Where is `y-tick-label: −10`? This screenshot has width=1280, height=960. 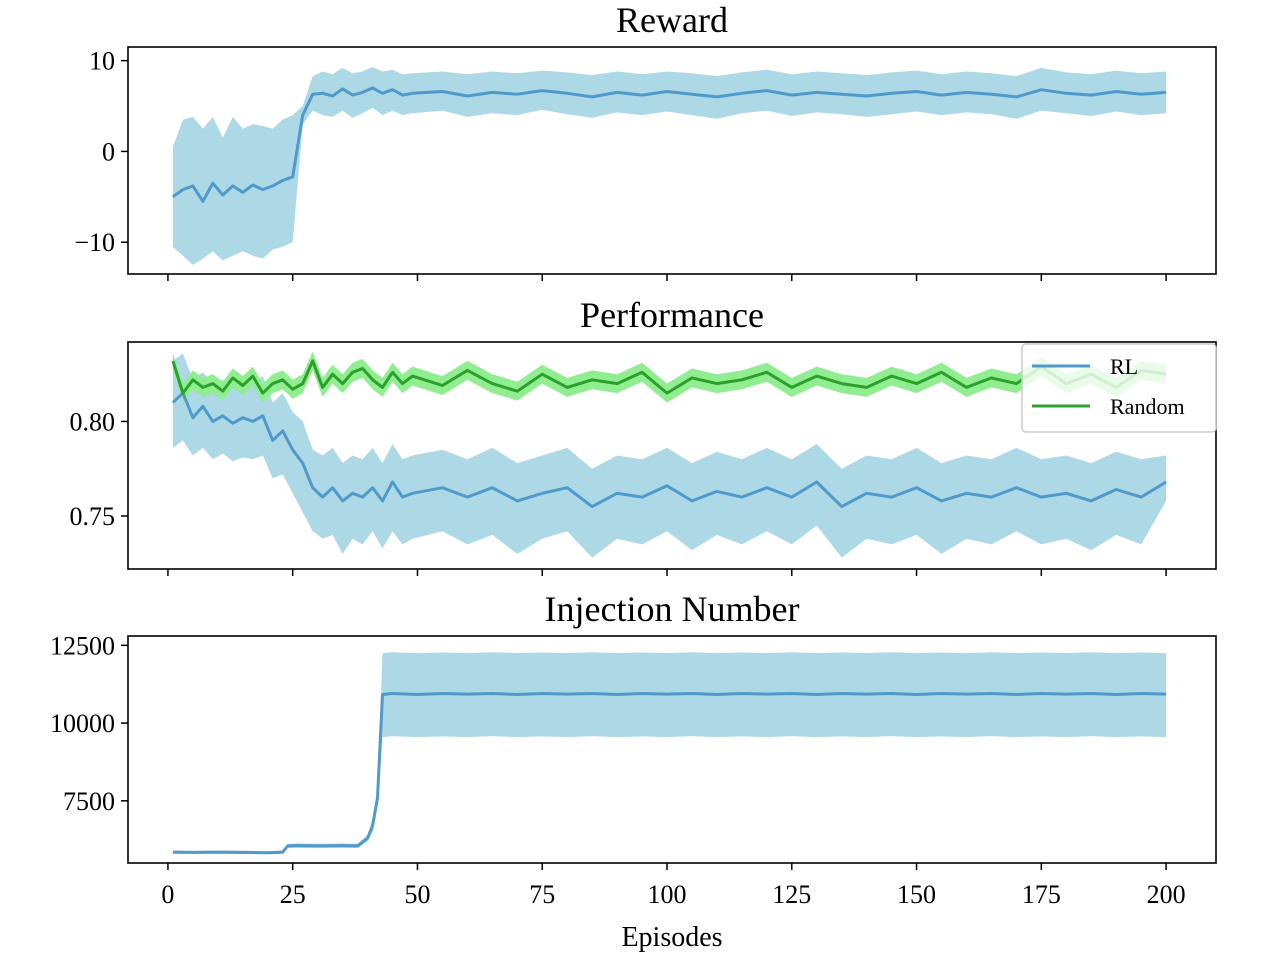
y-tick-label: −10 is located at coordinates (94, 242).